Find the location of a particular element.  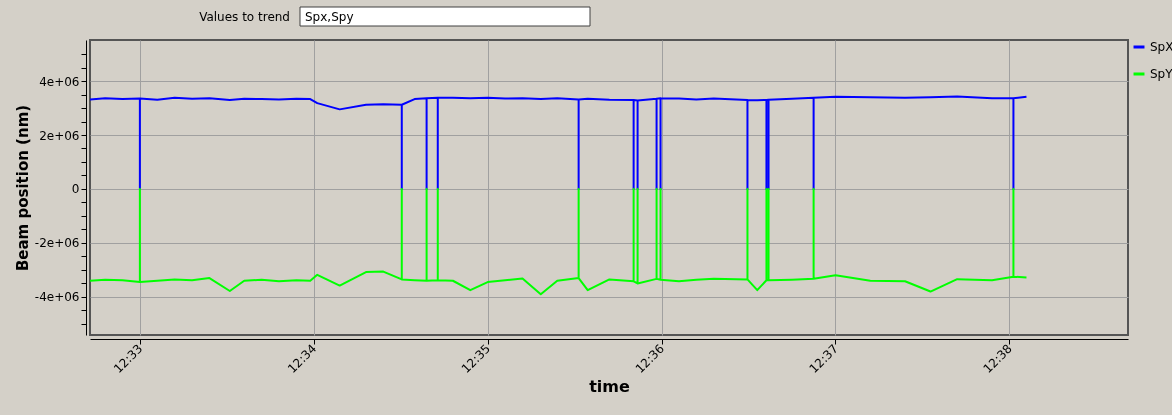

legend-label: SpY is located at coordinates (1161, 74).